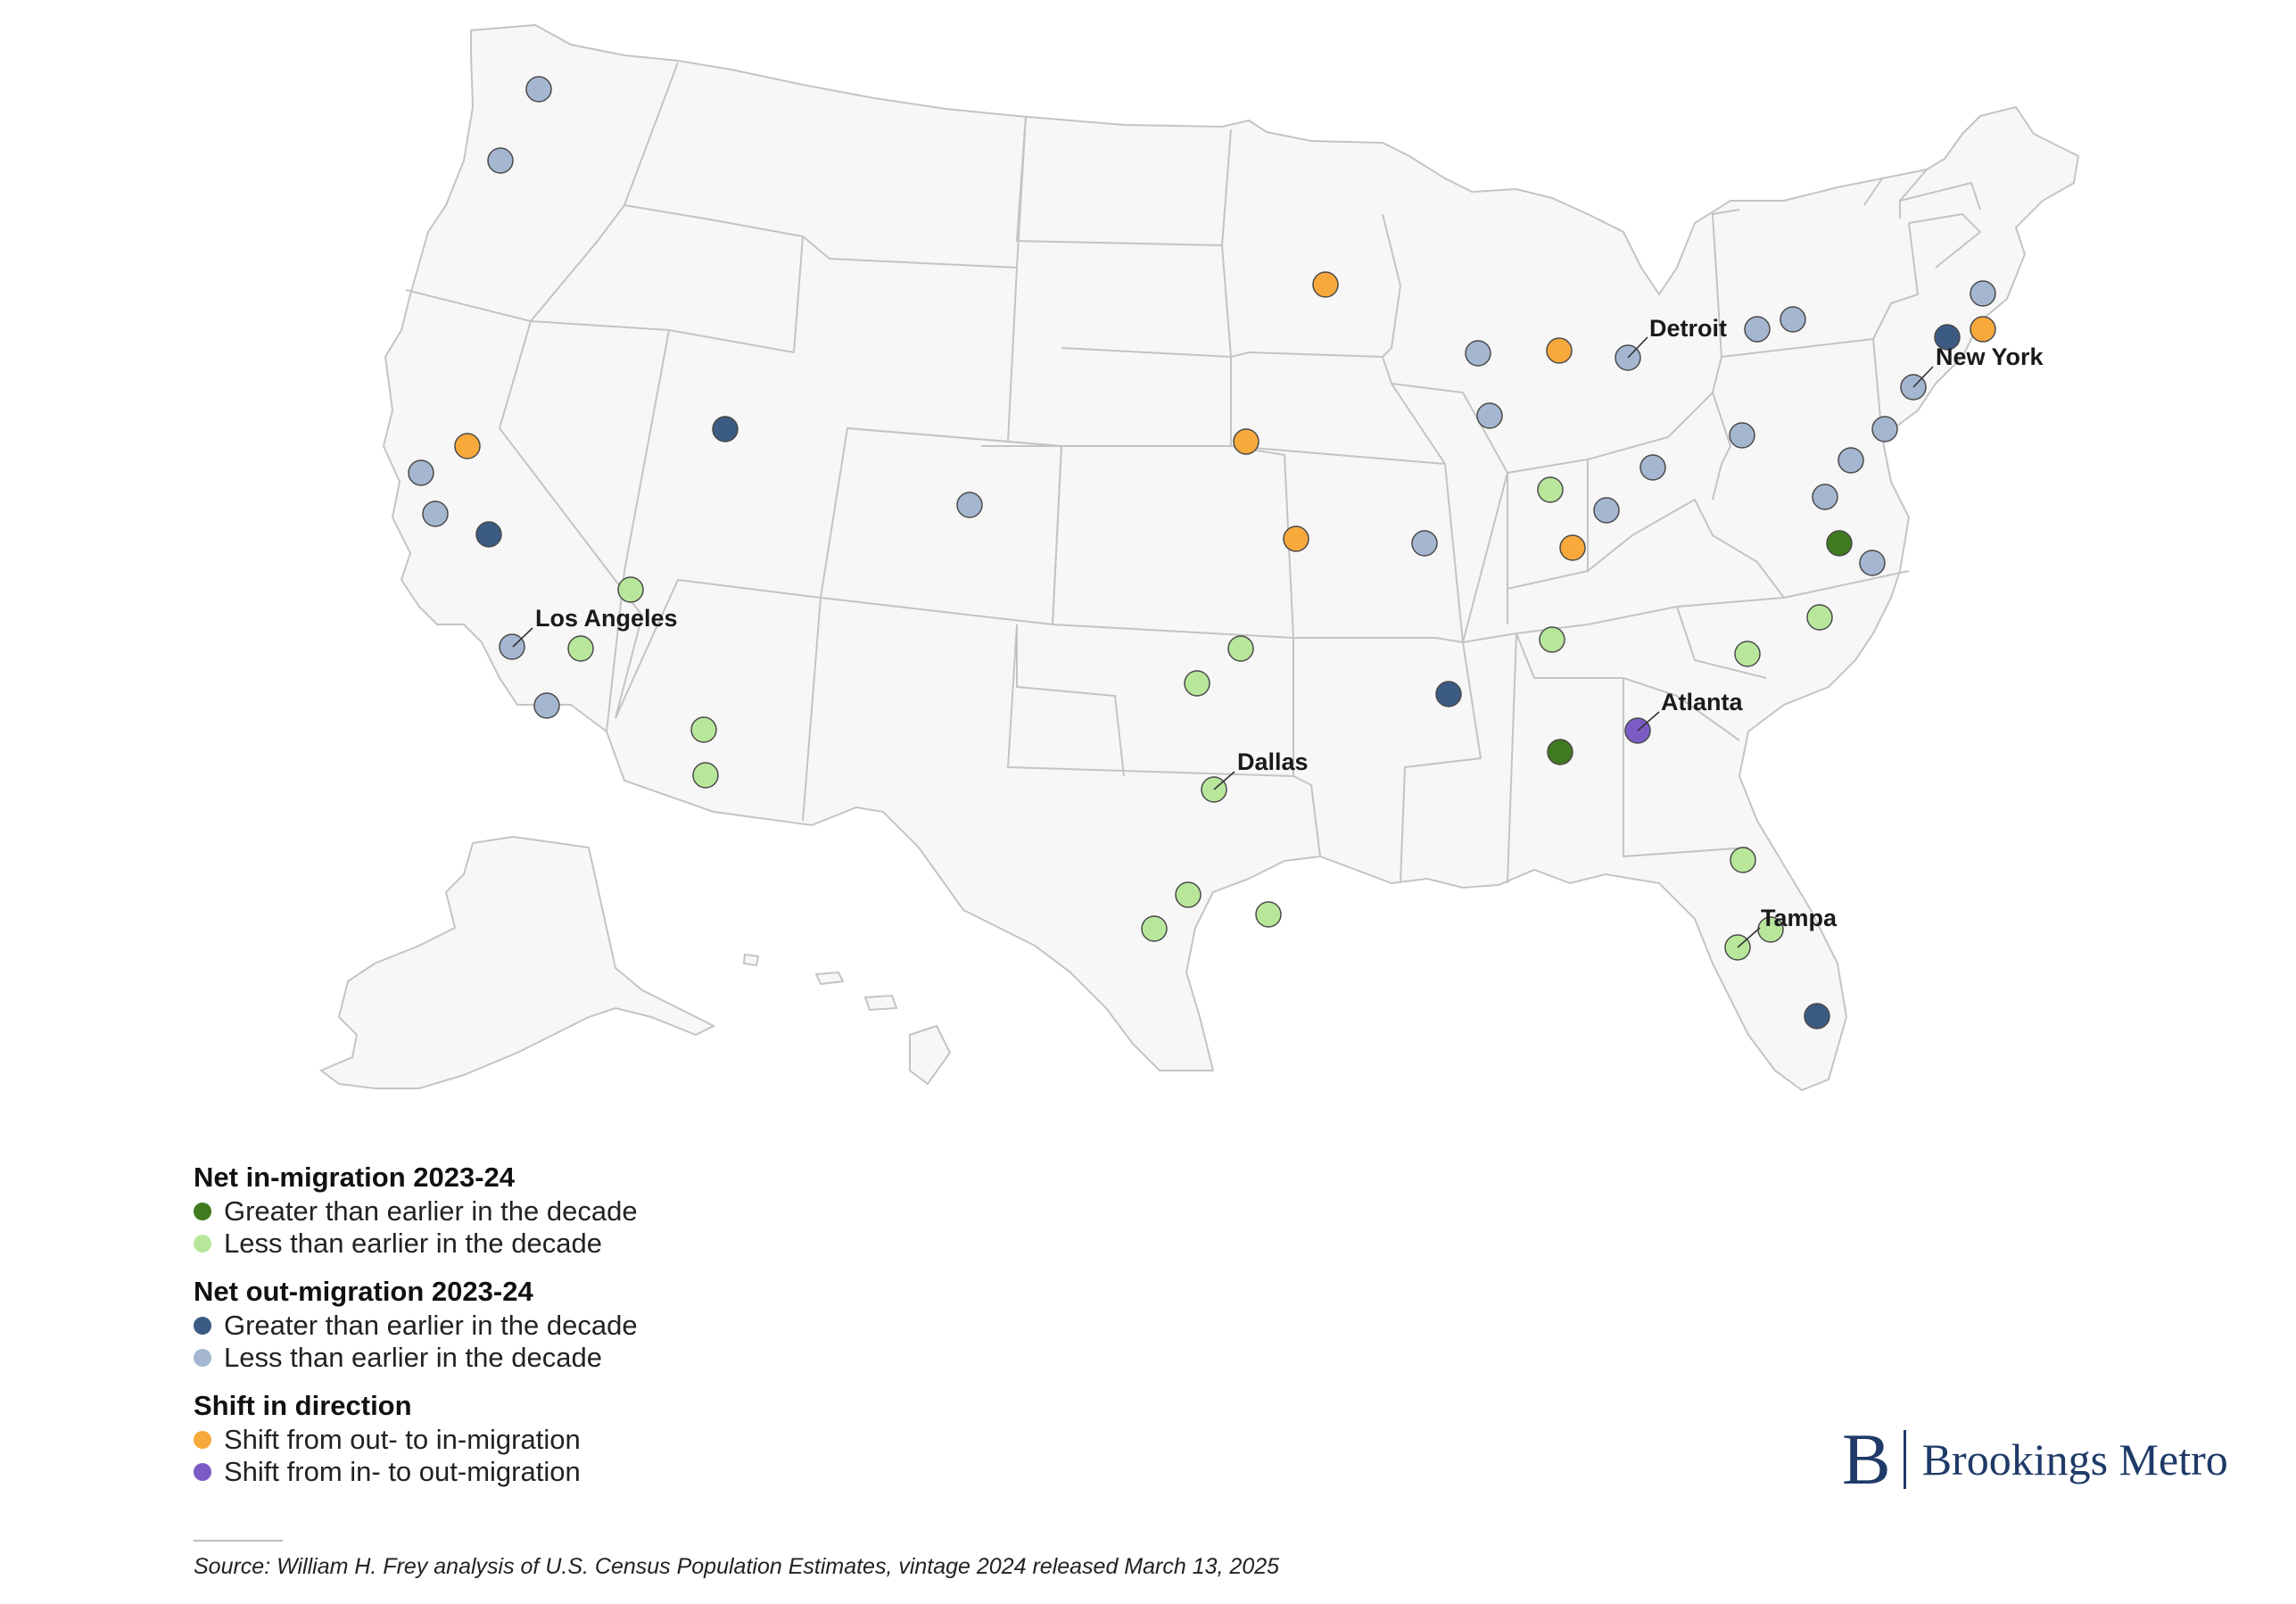  I want to click on alaska-outline, so click(517, 962).